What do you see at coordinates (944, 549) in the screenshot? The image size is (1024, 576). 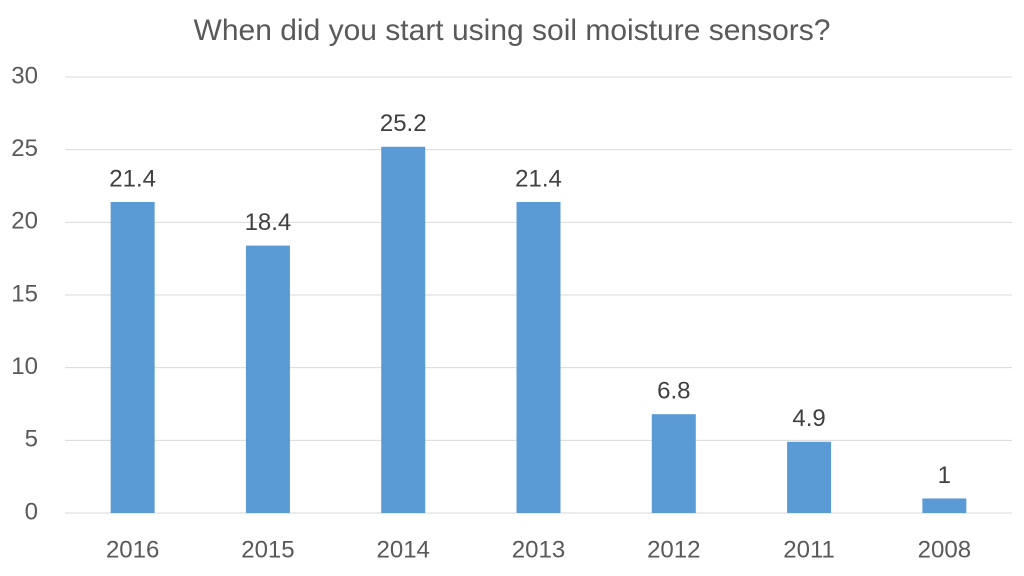 I see `x-tick-label: 2008` at bounding box center [944, 549].